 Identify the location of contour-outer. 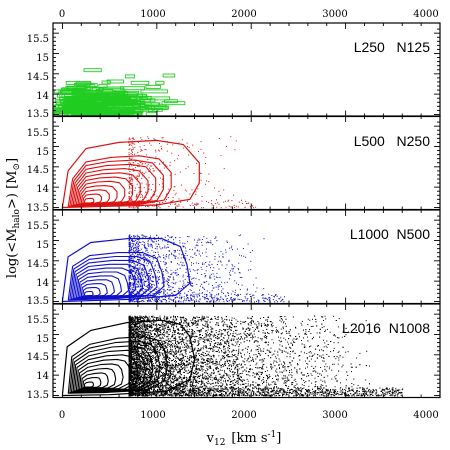
(126, 270).